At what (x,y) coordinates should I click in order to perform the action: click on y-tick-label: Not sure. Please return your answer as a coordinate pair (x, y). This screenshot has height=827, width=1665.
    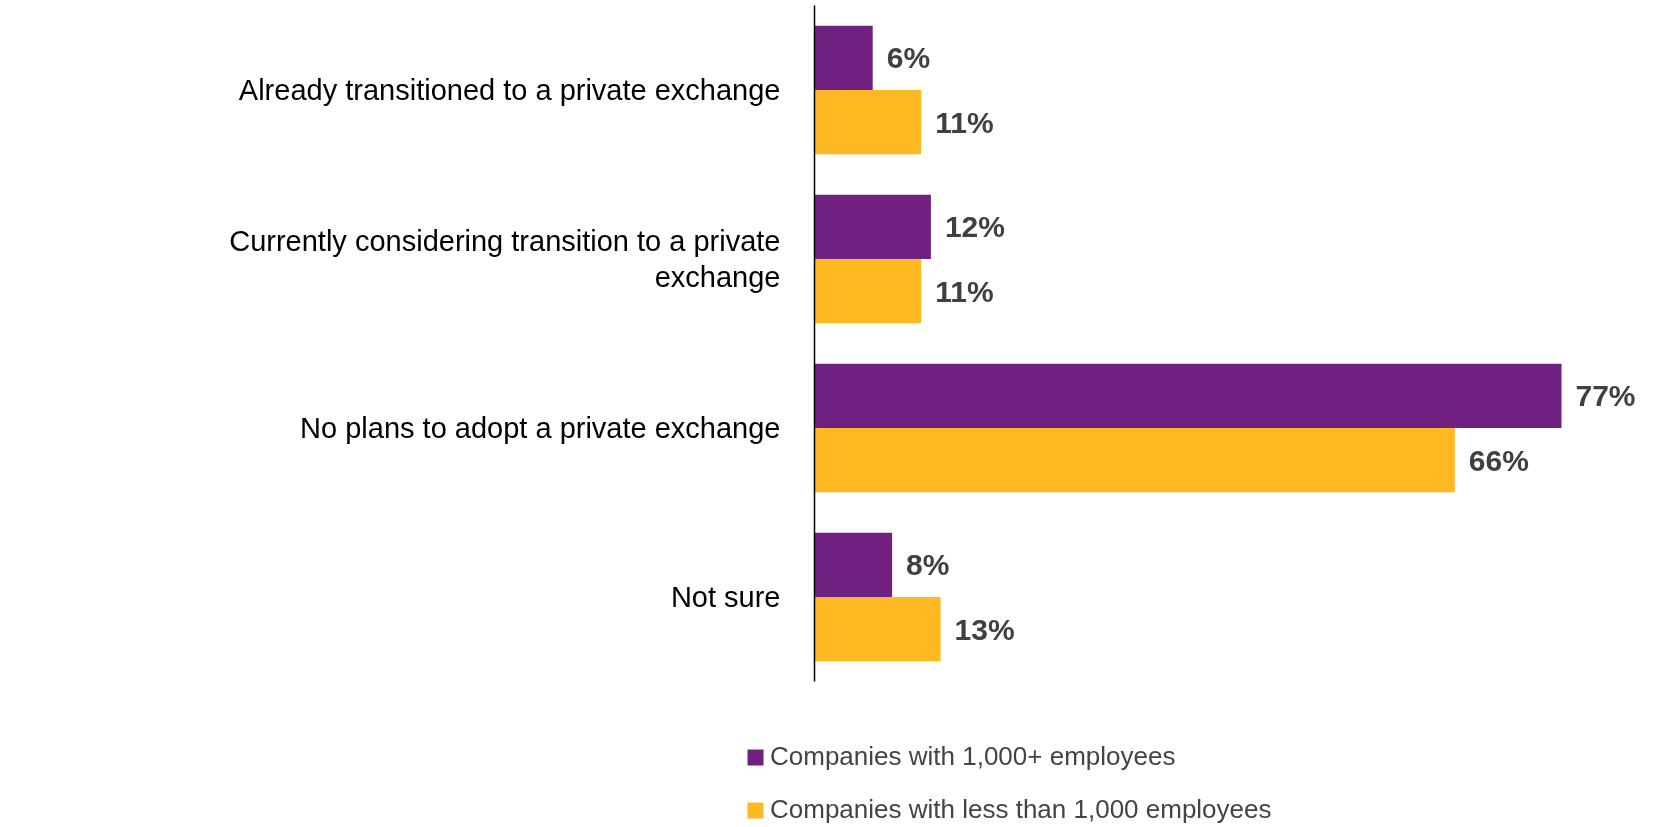
    Looking at the image, I should click on (725, 597).